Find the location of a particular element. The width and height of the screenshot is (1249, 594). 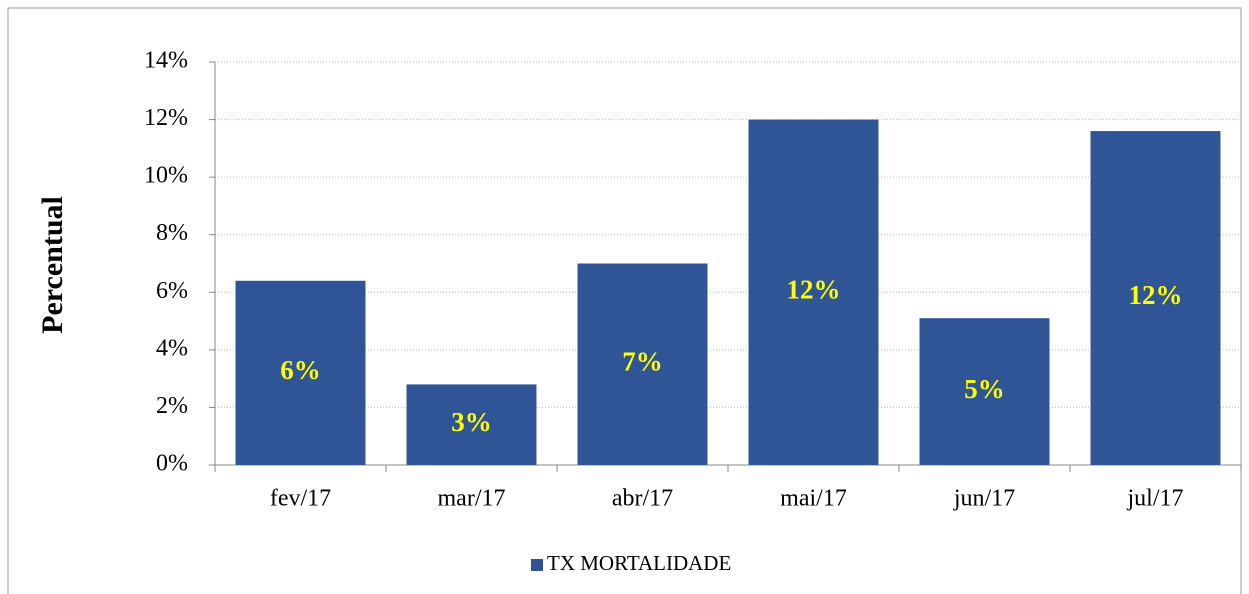

y-axis-title: Percentual is located at coordinates (52, 265).